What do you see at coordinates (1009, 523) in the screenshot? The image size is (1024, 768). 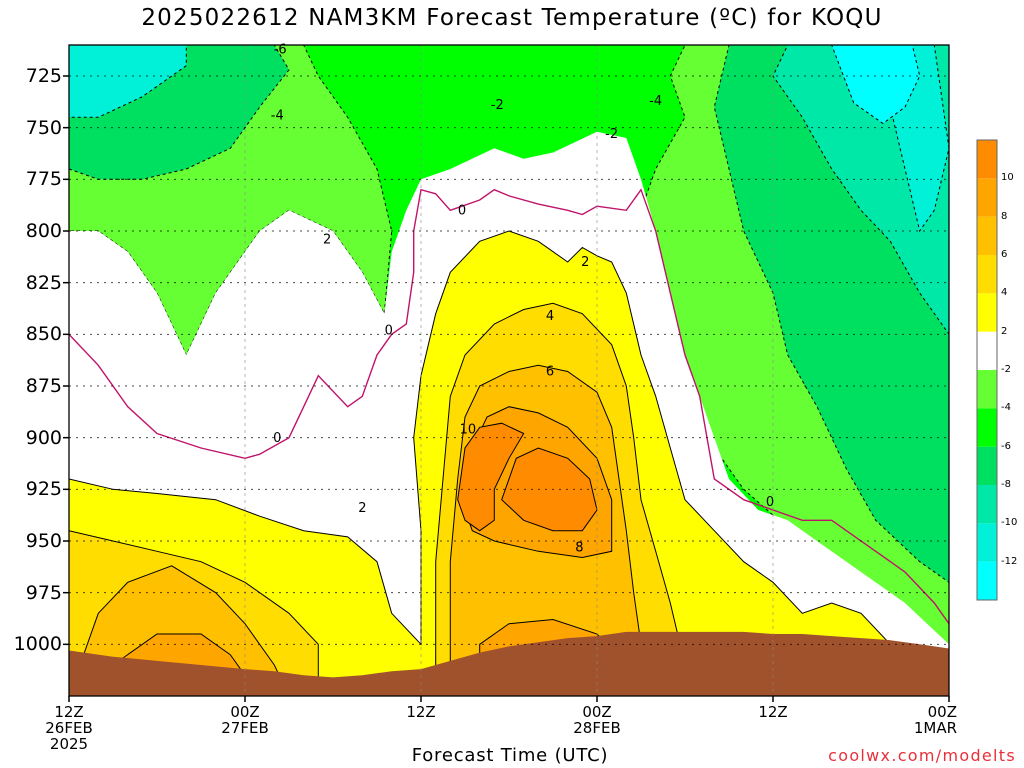 I see `colorbar-label: -10` at bounding box center [1009, 523].